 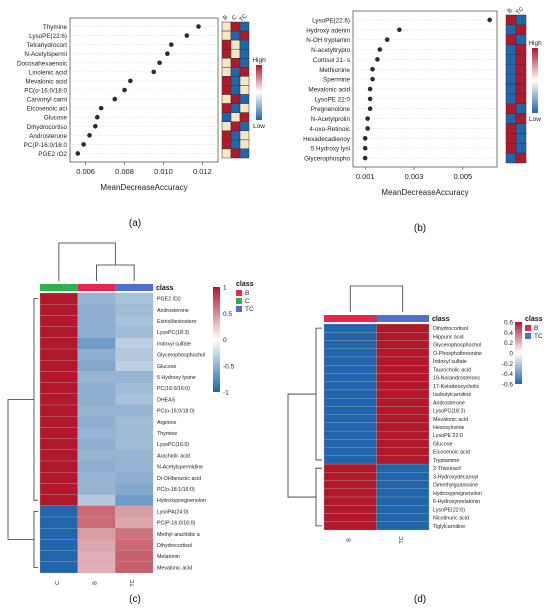 I want to click on colorbar-tick-label: 0.4, so click(x=508, y=333).